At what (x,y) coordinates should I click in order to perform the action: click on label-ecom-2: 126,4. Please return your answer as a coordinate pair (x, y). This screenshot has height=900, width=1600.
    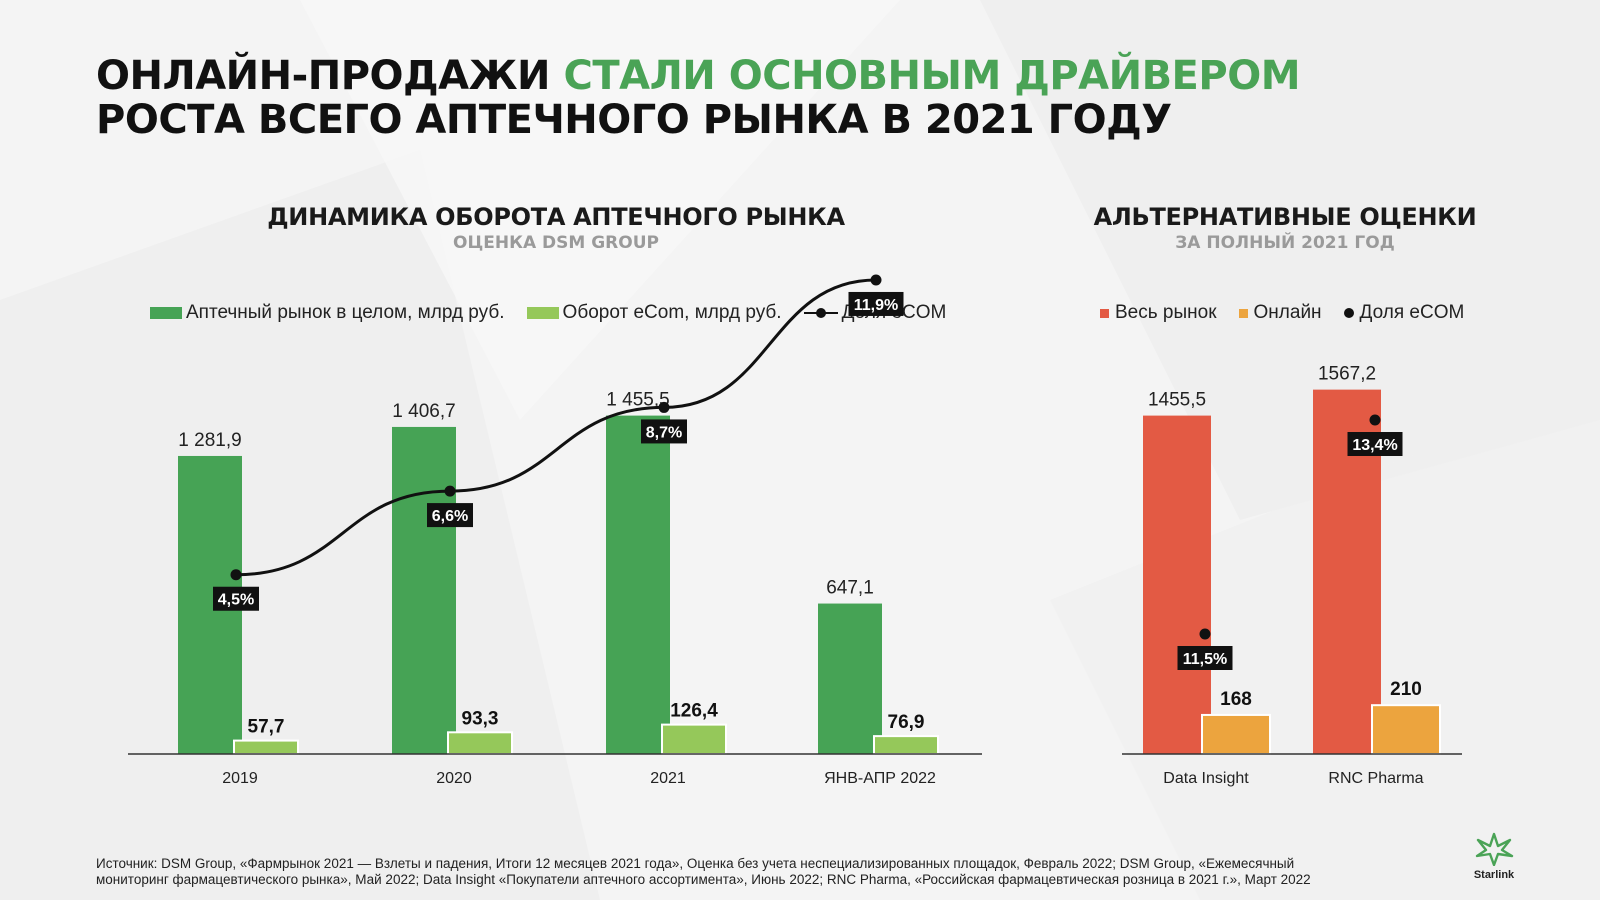
    Looking at the image, I should click on (694, 711).